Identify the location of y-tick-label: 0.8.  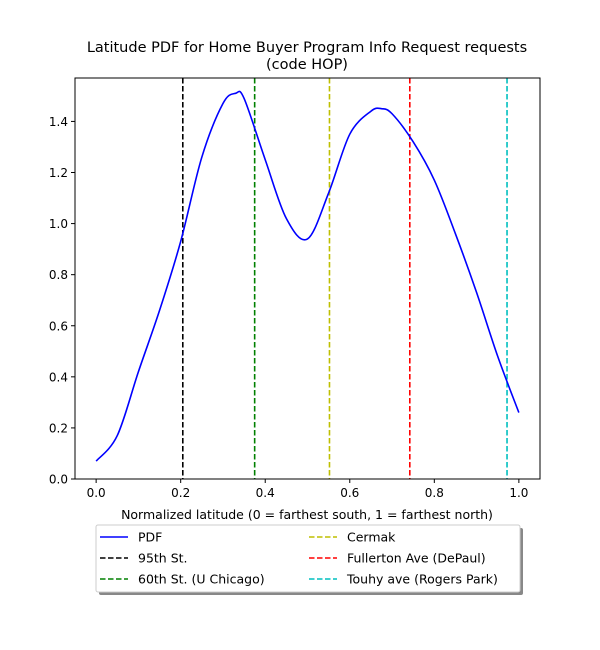
(58, 275).